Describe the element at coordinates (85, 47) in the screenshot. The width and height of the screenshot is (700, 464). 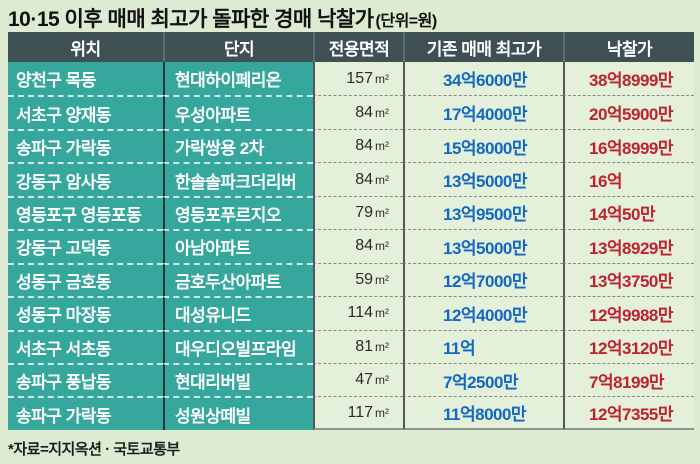
I see `col-header-location: 위치` at that location.